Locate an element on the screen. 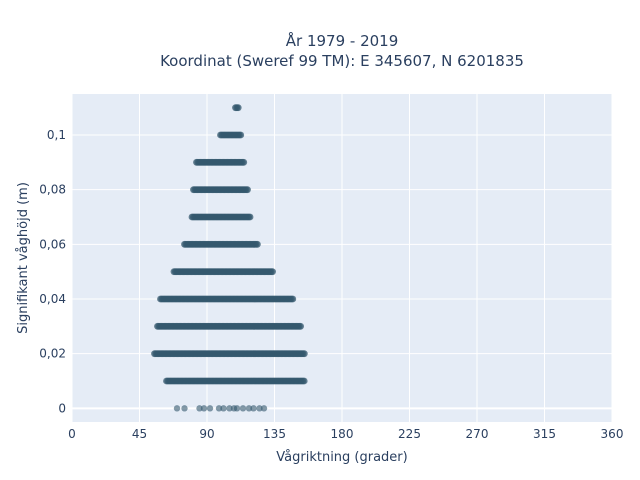  x-axis-ticks: 0 45 90 135 180 225 270 315 360 is located at coordinates (345, 434).